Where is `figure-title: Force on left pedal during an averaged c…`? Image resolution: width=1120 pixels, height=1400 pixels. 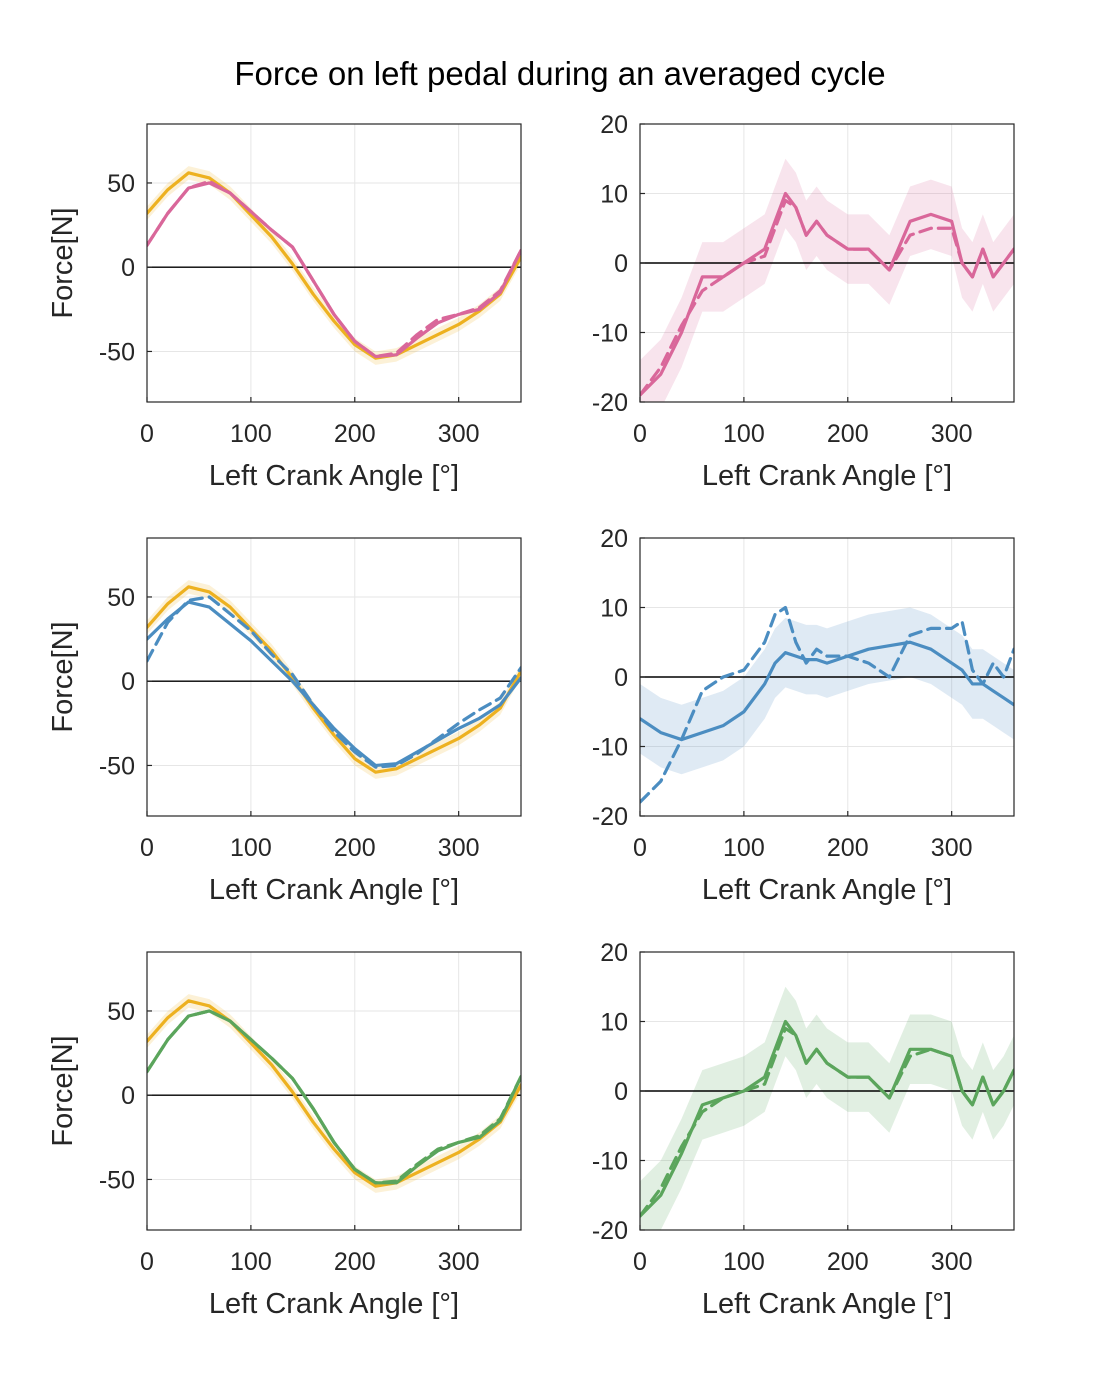 figure-title: Force on left pedal during an averaged c… is located at coordinates (559, 73).